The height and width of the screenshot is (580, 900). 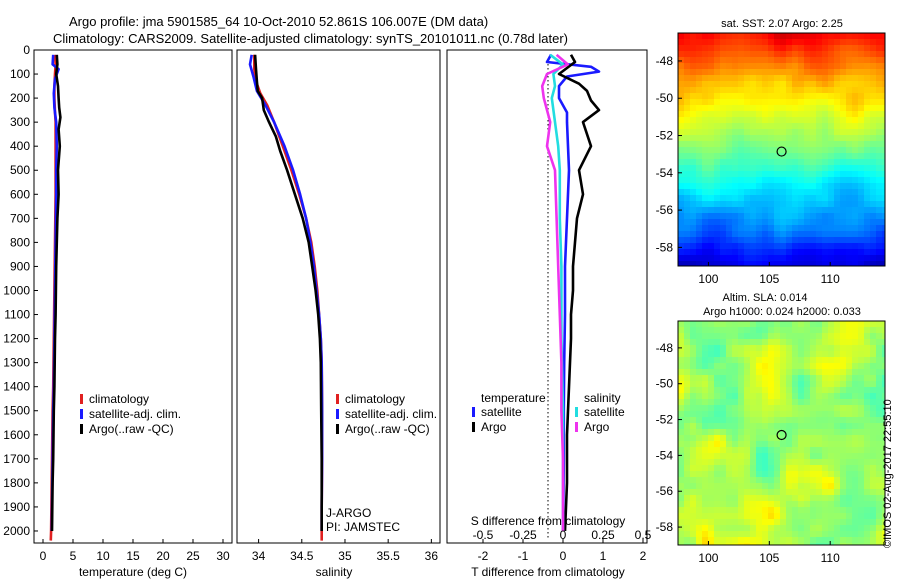 What do you see at coordinates (103, 556) in the screenshot?
I see `x-tick-label: 10` at bounding box center [103, 556].